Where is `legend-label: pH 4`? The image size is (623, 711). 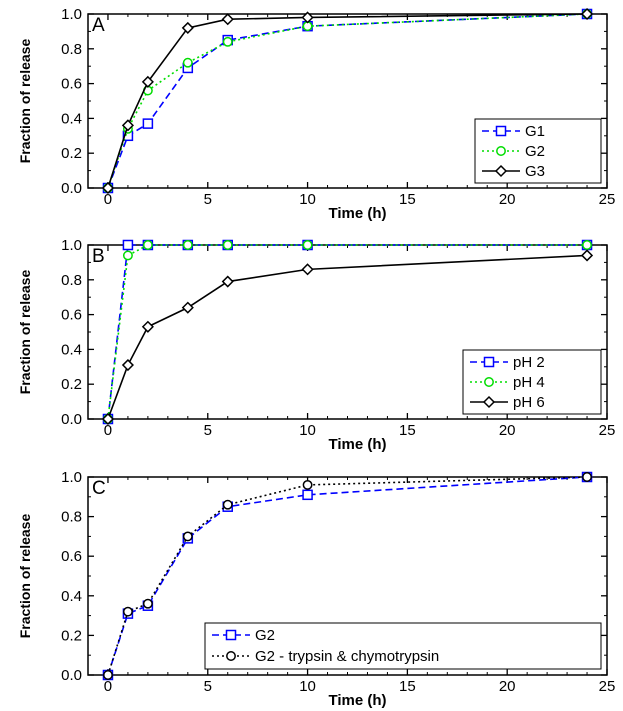
legend-label: pH 4 is located at coordinates (529, 382).